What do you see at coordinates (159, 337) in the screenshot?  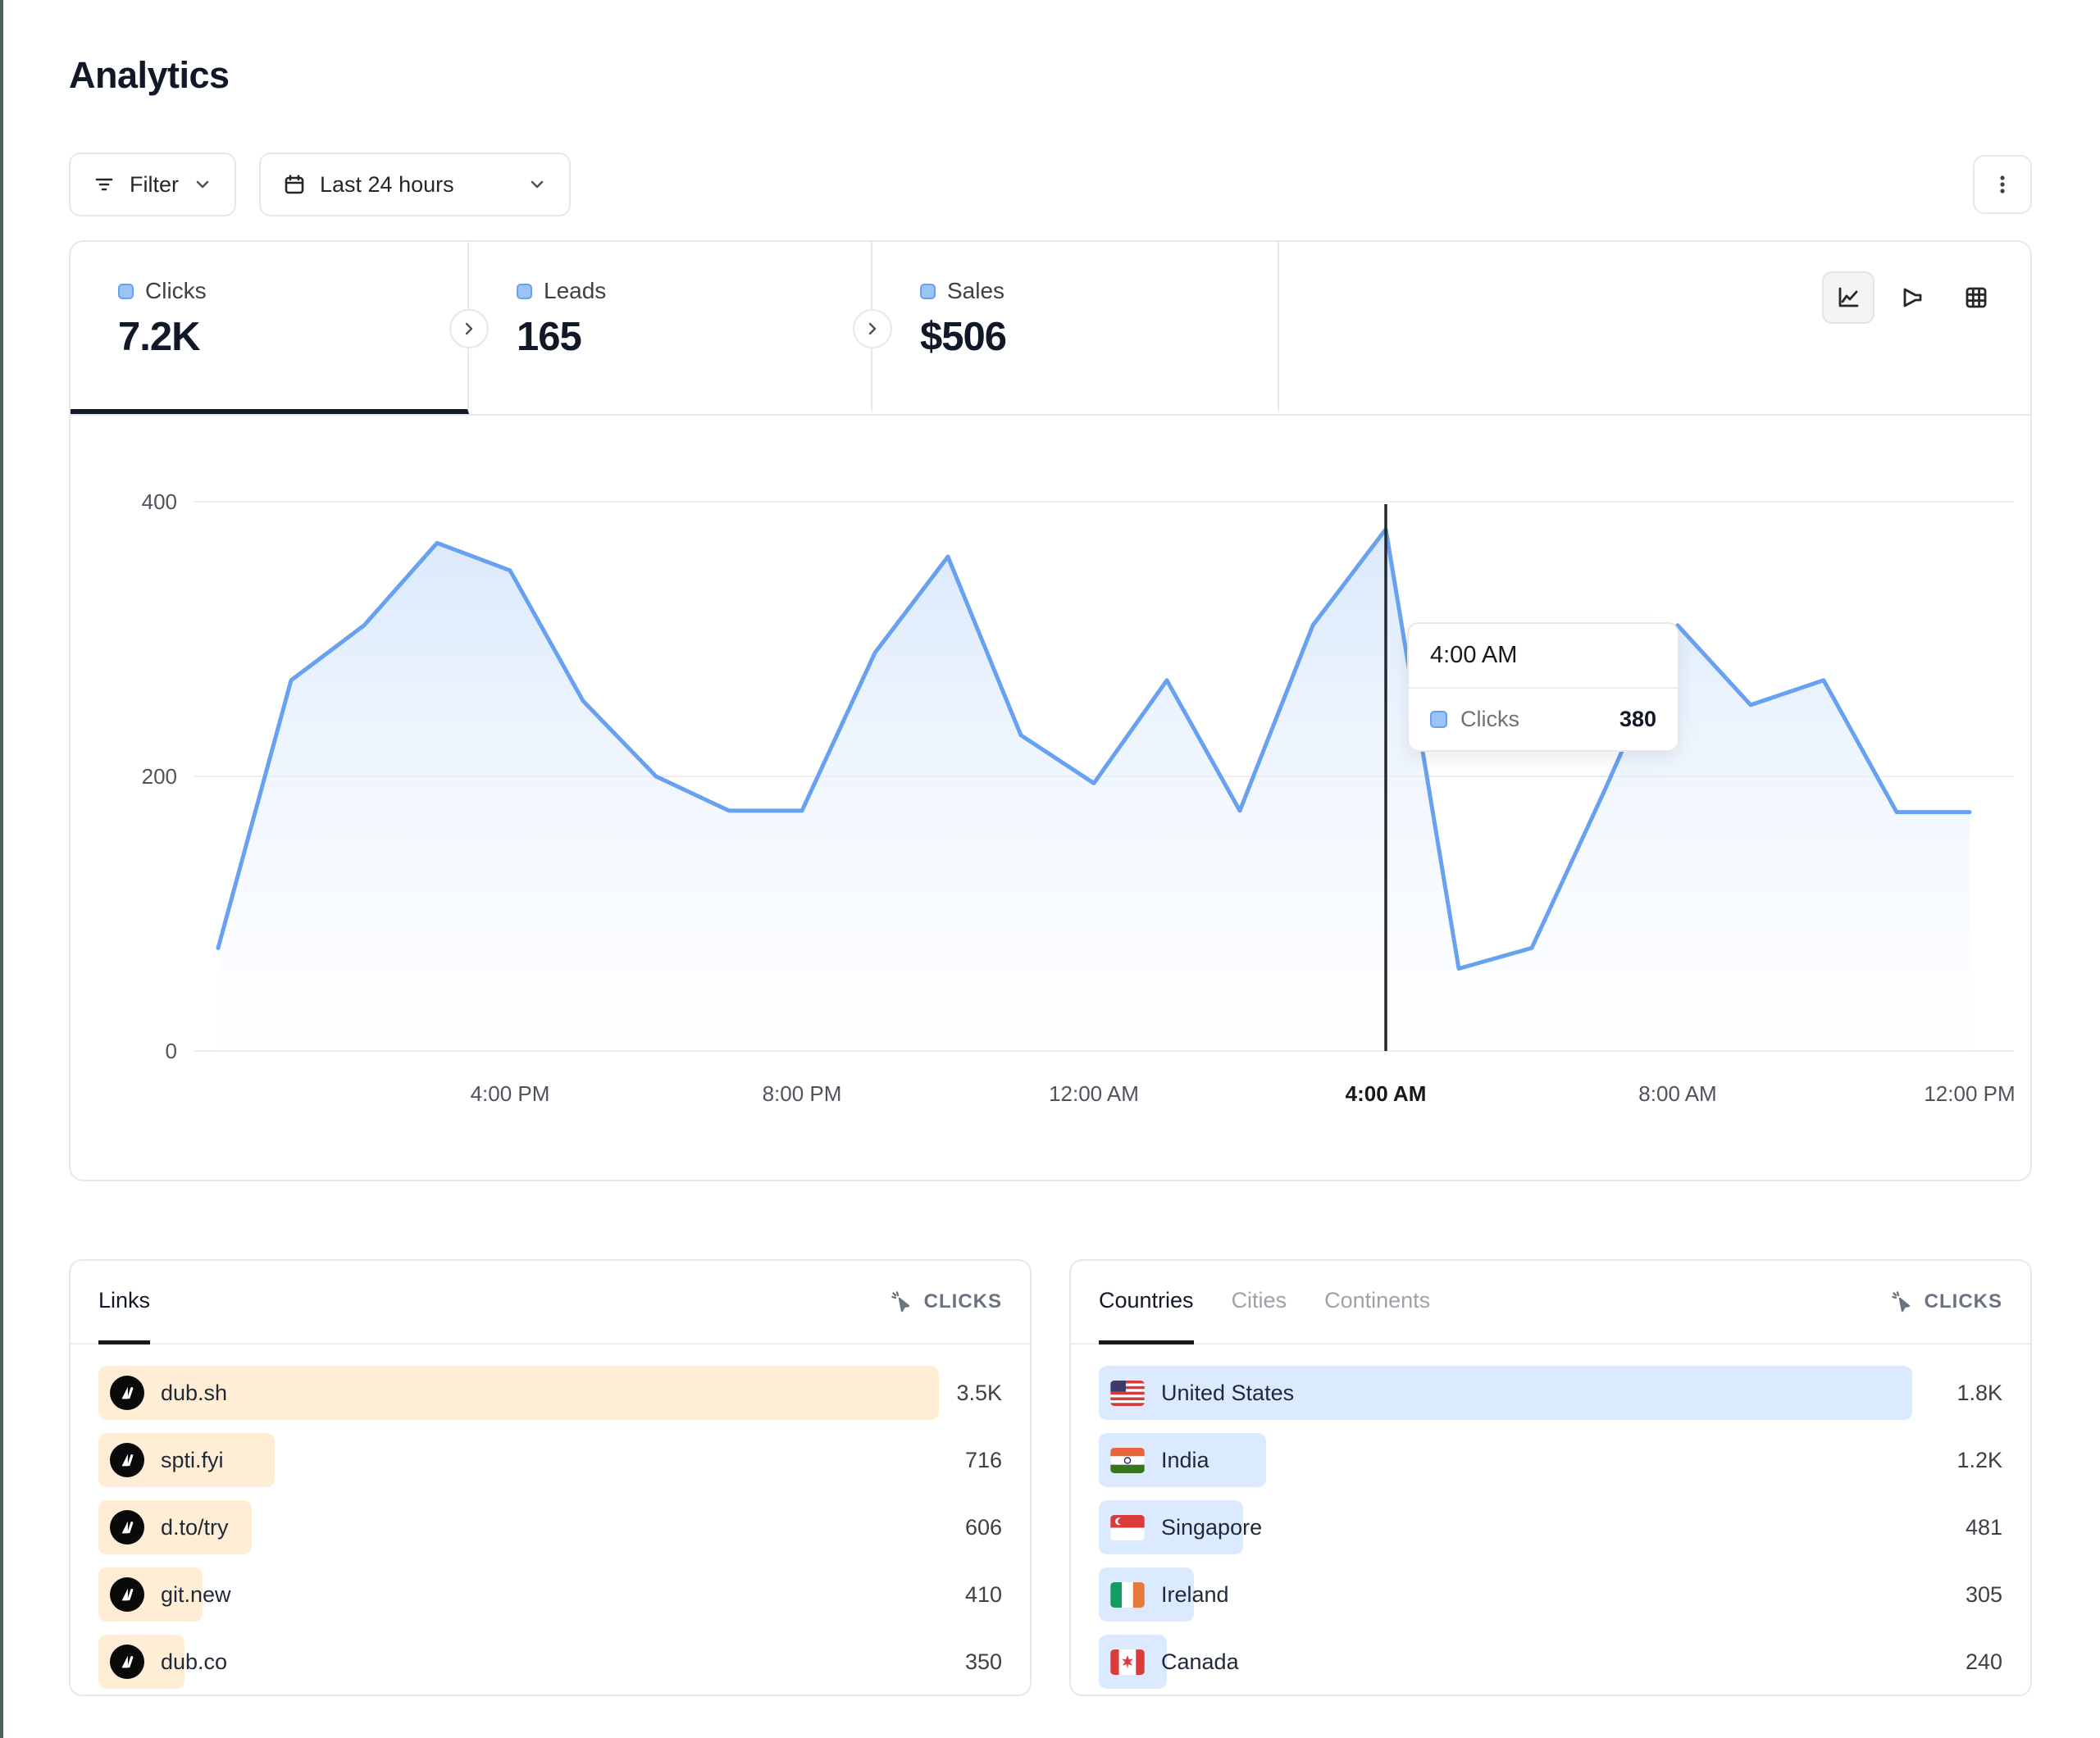 I see `tab-clicks-value: 7.2K` at bounding box center [159, 337].